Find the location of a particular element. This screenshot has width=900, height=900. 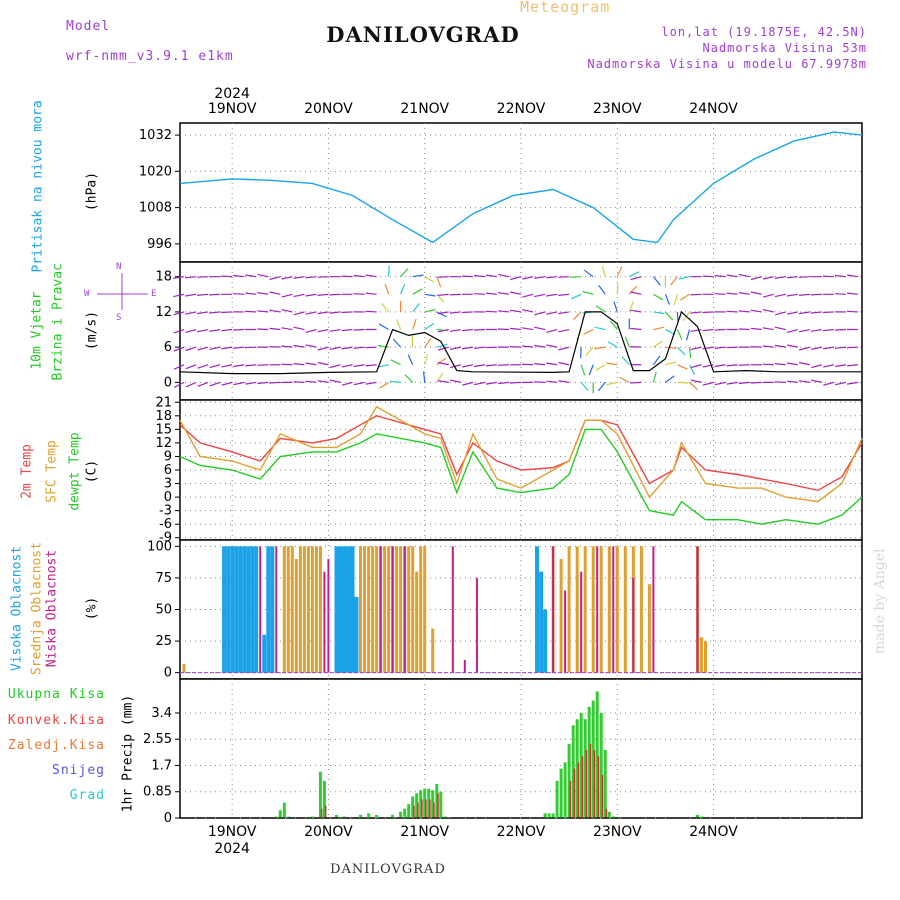

temp-ytick-label: -9 is located at coordinates (165, 538).